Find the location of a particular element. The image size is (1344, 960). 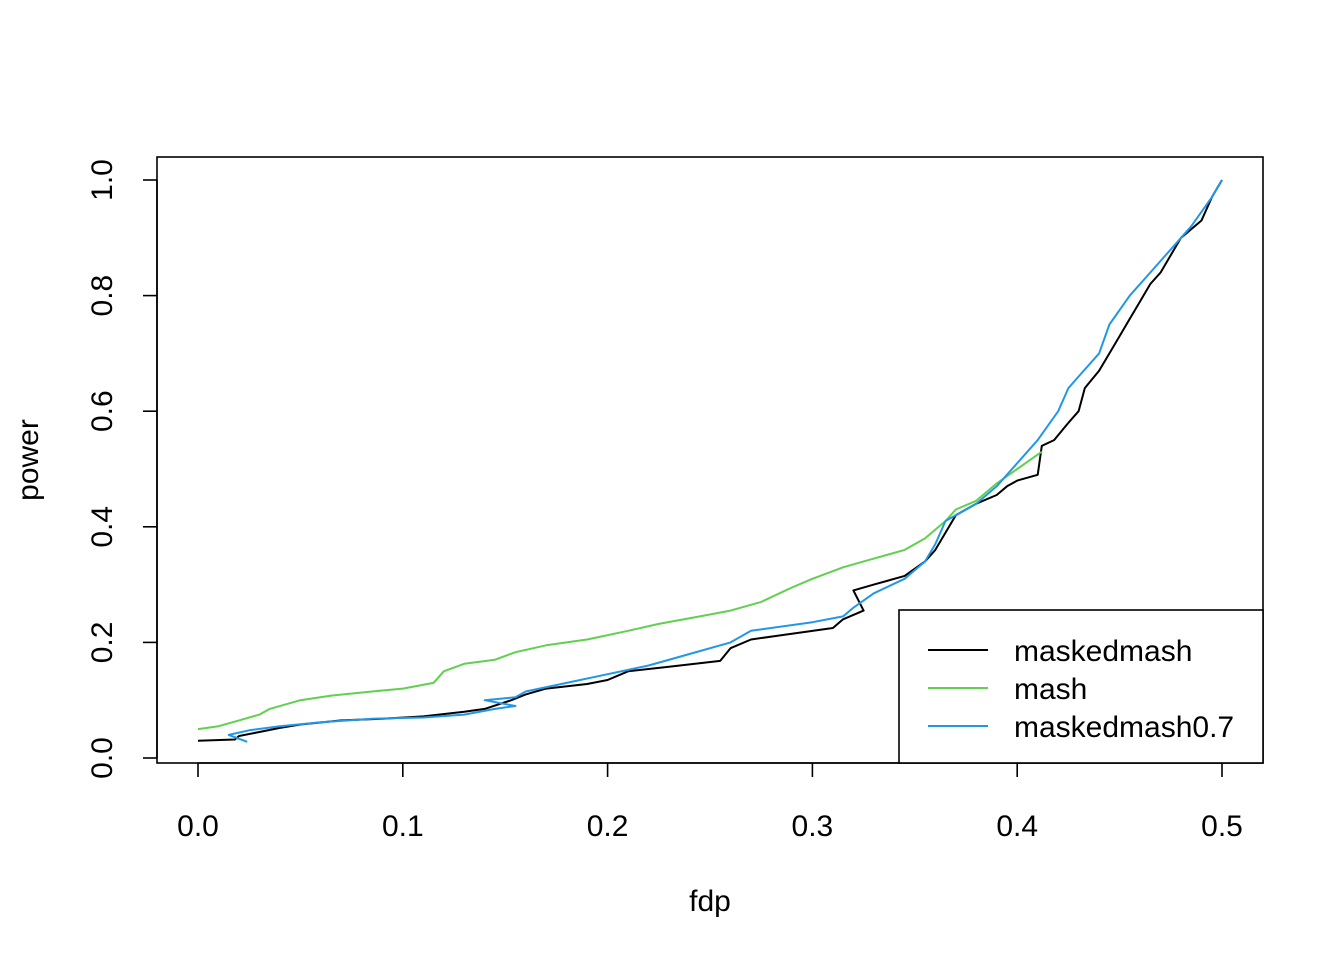

x-tick-label: 0.4 is located at coordinates (1017, 826).